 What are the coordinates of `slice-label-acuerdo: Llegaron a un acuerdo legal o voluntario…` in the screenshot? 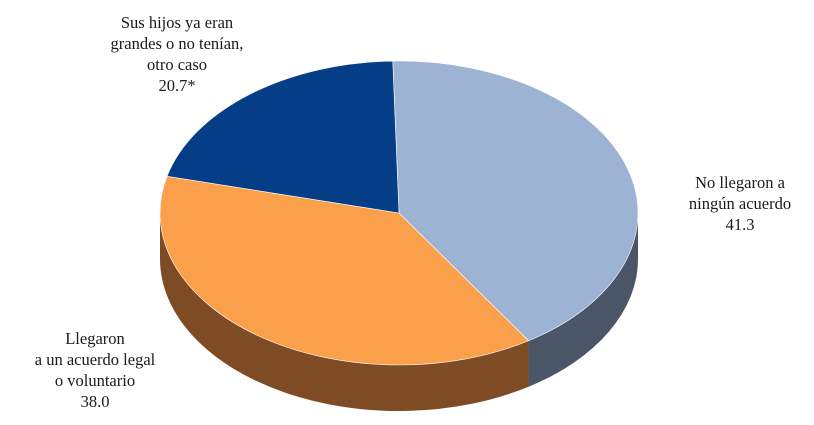 It's located at (95, 370).